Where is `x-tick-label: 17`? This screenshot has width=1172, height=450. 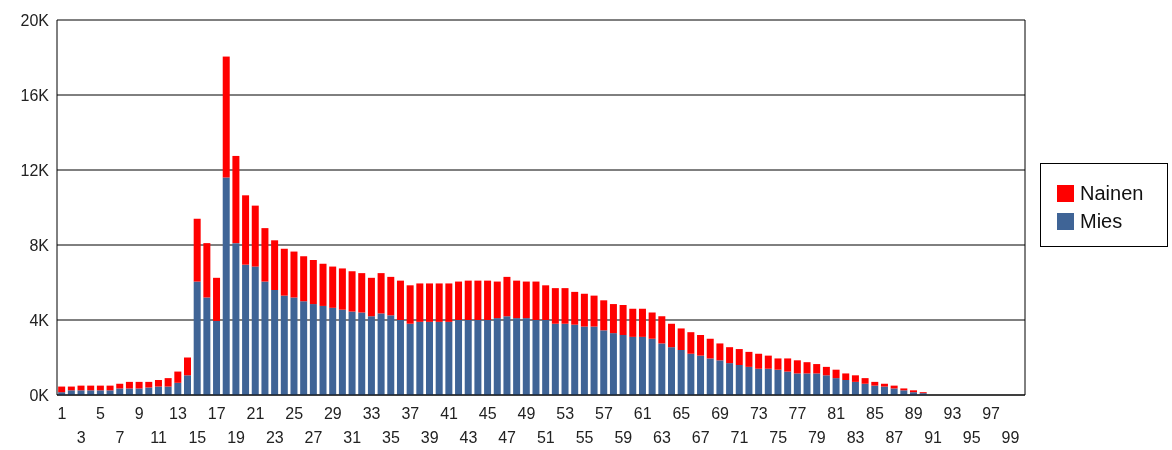 x-tick-label: 17 is located at coordinates (216, 413).